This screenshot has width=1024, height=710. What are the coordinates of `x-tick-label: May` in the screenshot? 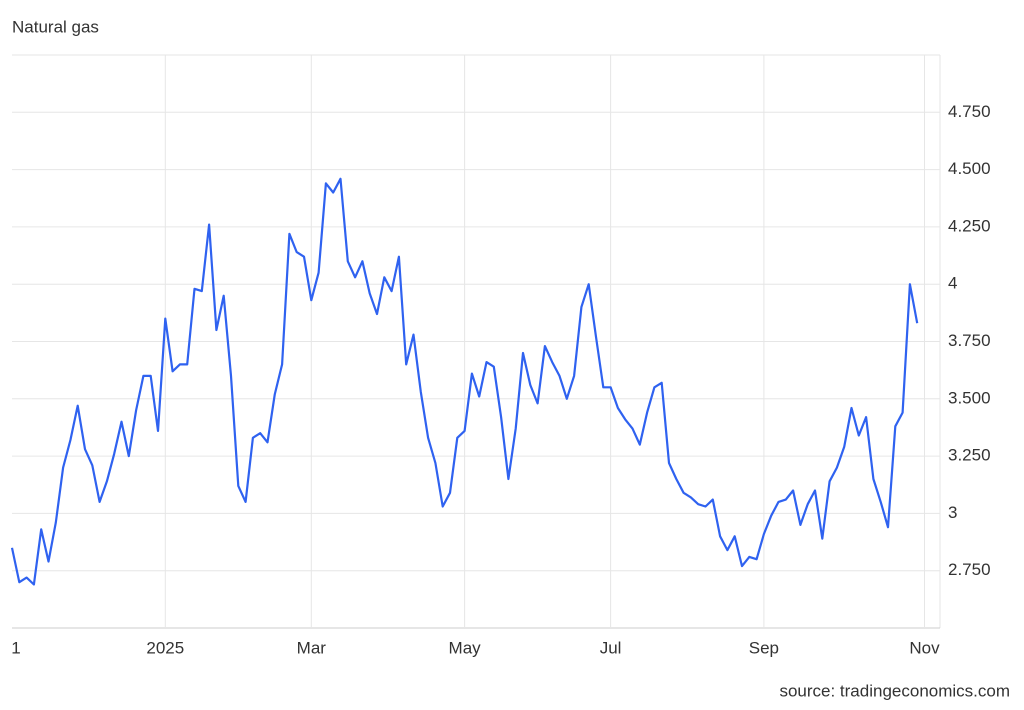 It's located at (465, 647).